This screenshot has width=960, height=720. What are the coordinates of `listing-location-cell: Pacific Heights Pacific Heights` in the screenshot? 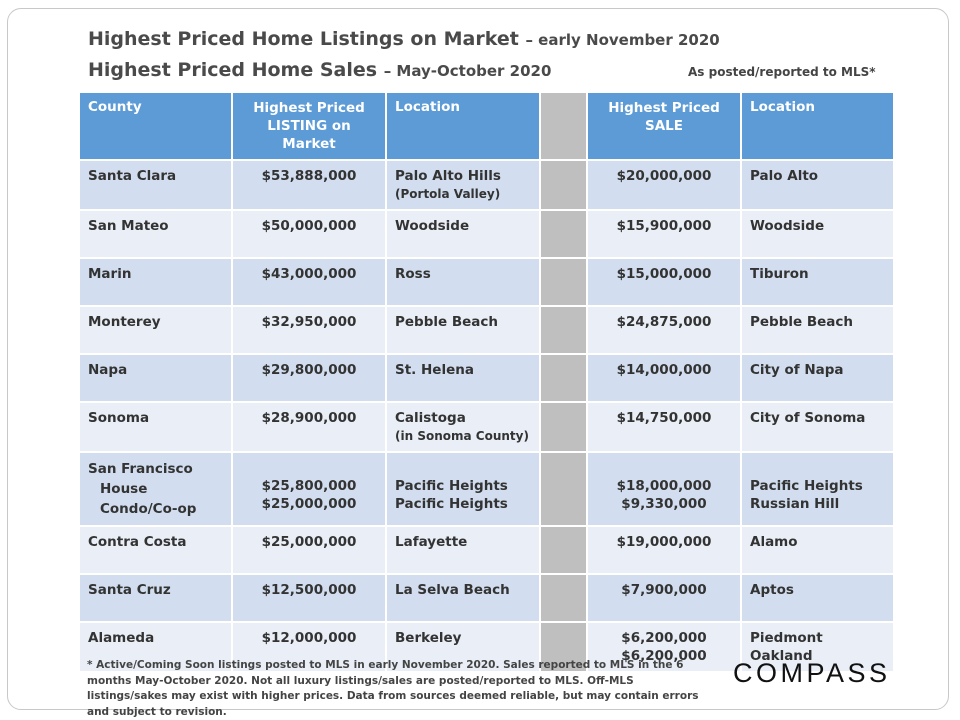 It's located at (463, 489).